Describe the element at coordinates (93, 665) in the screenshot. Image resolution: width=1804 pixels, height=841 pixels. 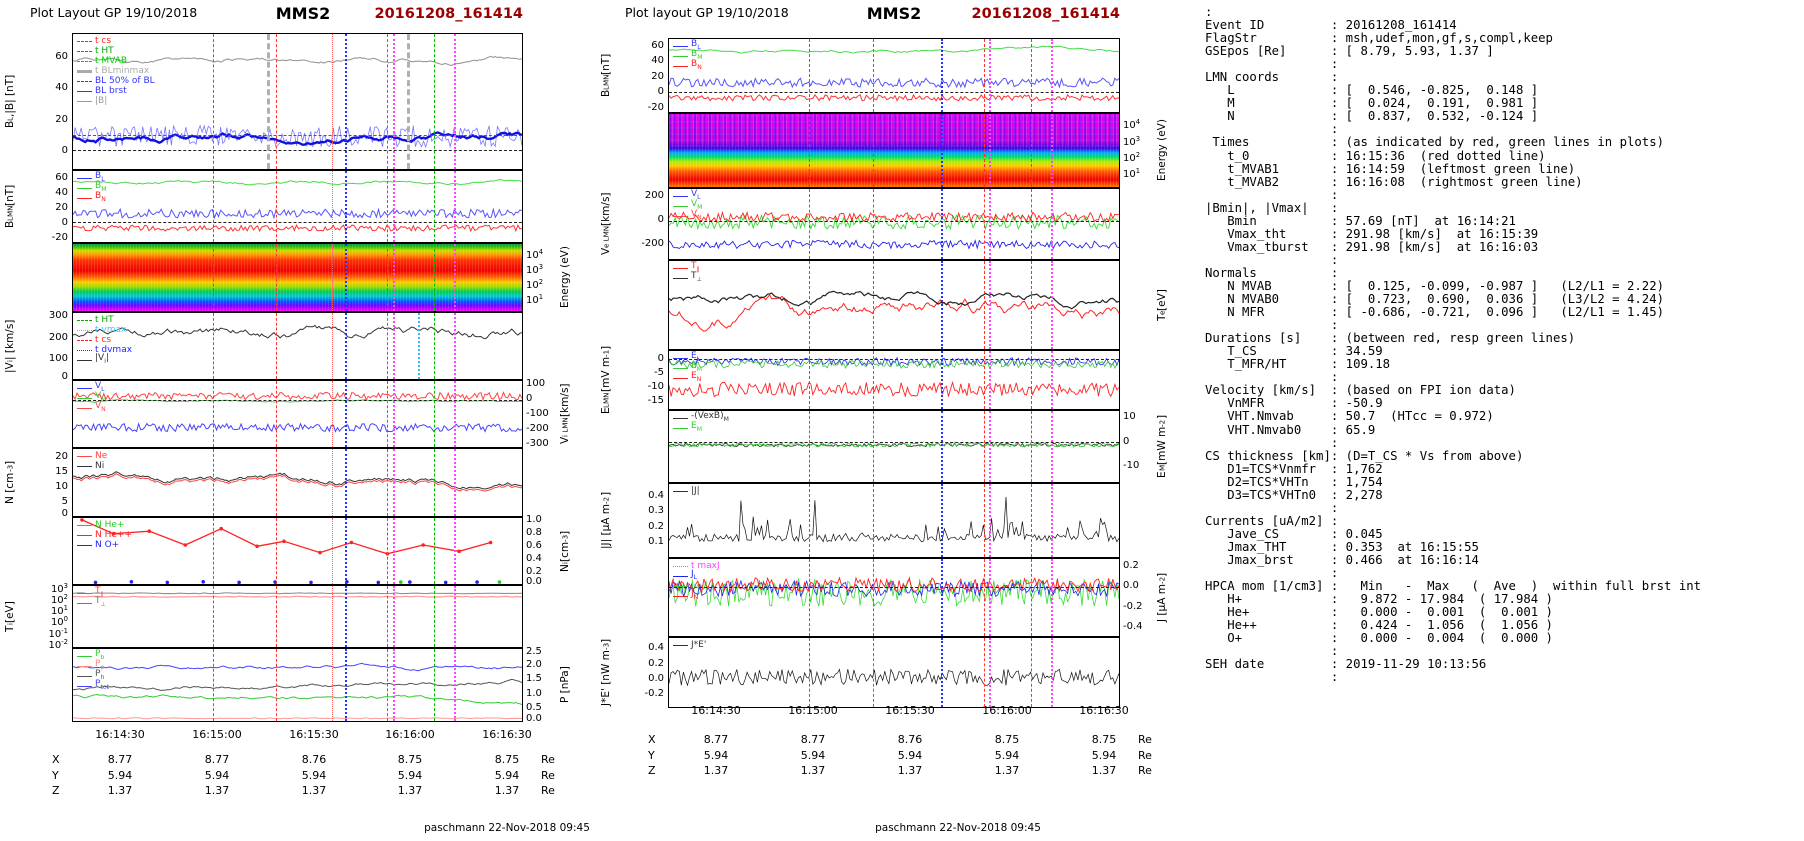
I see `legend-entry: Pp` at that location.